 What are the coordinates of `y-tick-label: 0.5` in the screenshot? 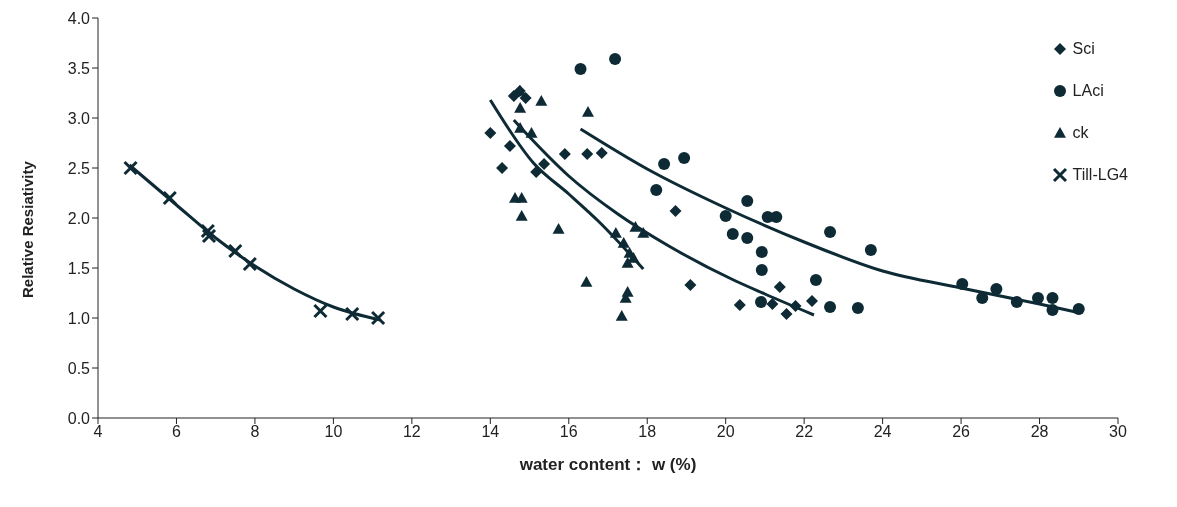 It's located at (79, 368).